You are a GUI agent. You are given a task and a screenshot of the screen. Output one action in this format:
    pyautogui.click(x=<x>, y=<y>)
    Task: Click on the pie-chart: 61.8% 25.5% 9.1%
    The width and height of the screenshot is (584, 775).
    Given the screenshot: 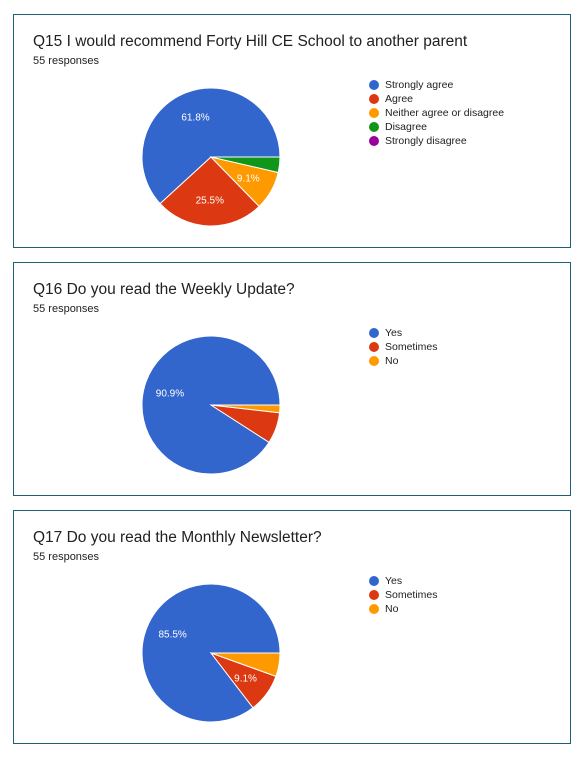 What is the action you would take?
    pyautogui.click(x=211, y=157)
    